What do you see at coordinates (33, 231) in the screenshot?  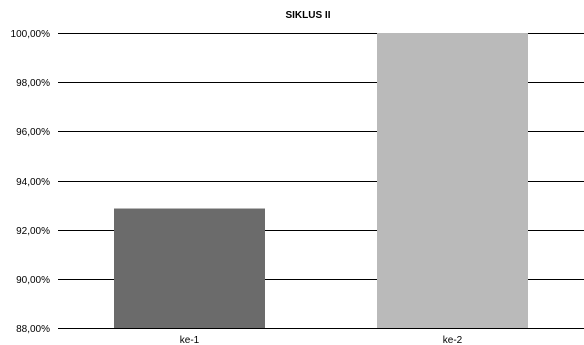 I see `y-tick-label: 92,00%` at bounding box center [33, 231].